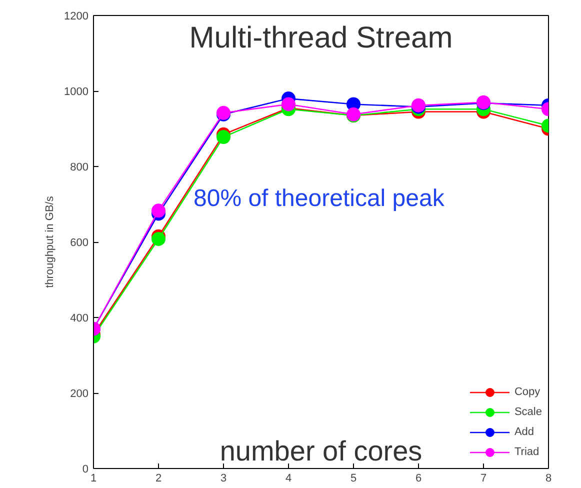 The width and height of the screenshot is (581, 488). I want to click on x-axis-title: number of cores, so click(321, 451).